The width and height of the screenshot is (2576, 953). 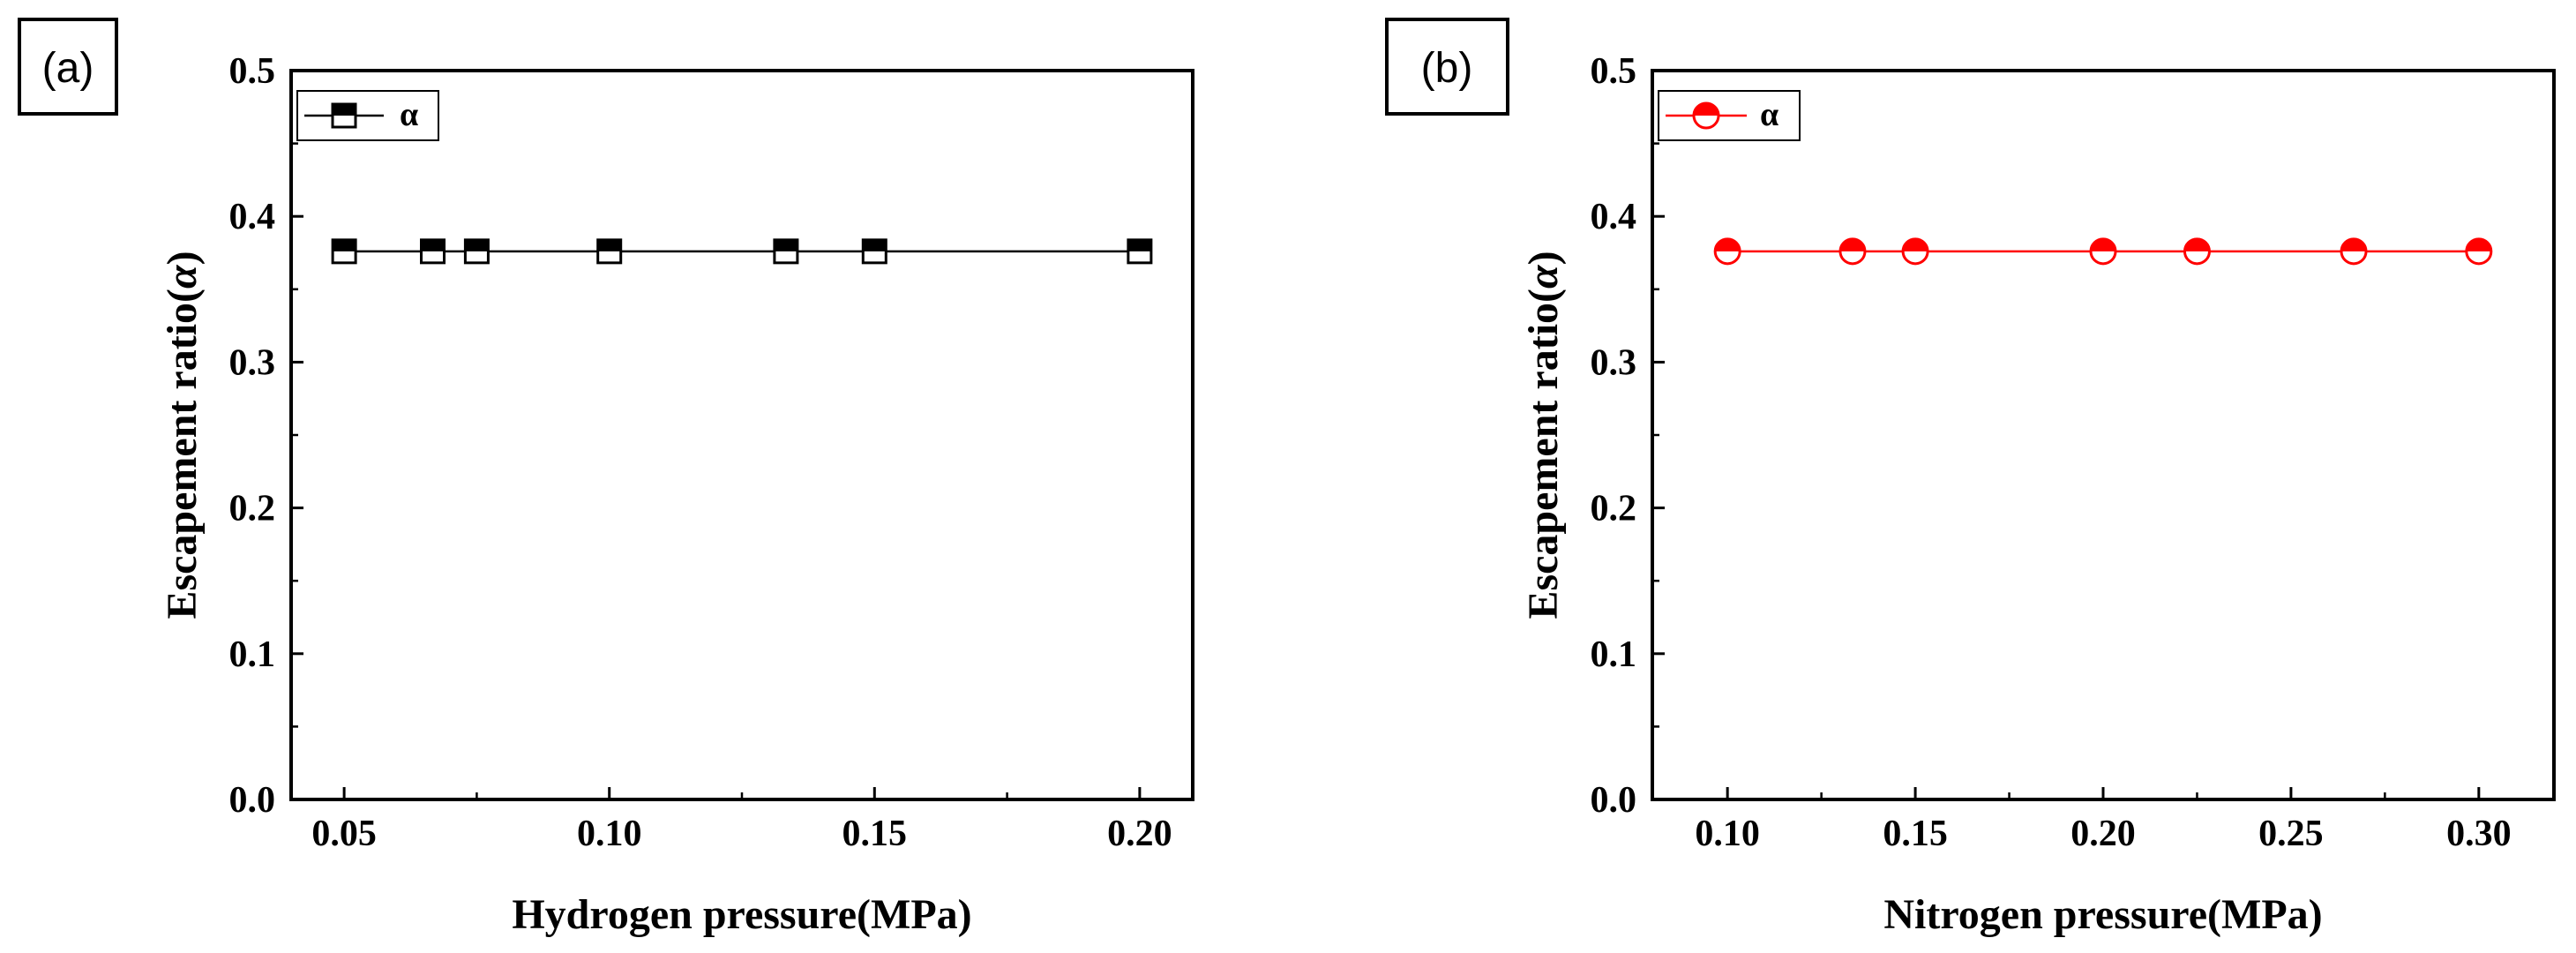 I want to click on data-series-b, so click(x=2103, y=251).